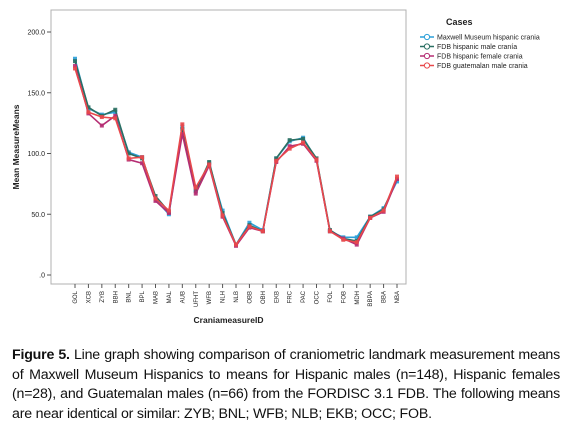 The width and height of the screenshot is (570, 442). What do you see at coordinates (277, 297) in the screenshot?
I see `x-tick-label: EKB` at bounding box center [277, 297].